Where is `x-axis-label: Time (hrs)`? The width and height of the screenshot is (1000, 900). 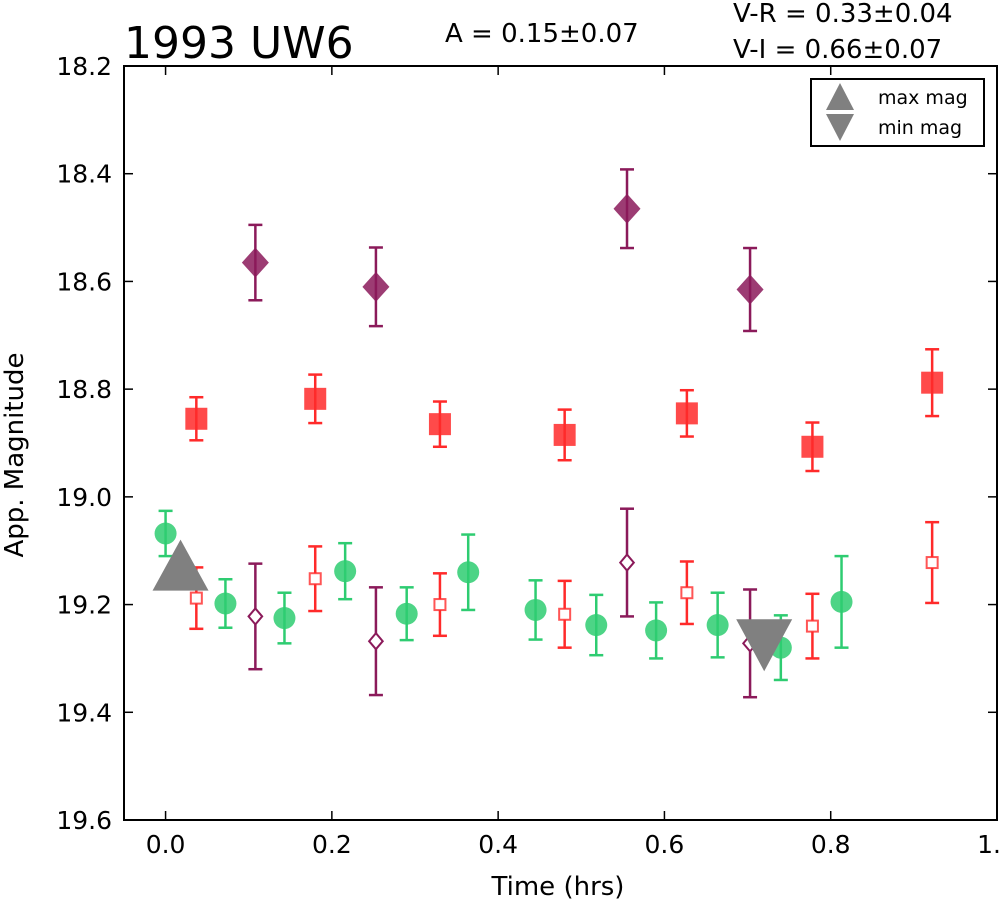 x-axis-label: Time (hrs) is located at coordinates (558, 886).